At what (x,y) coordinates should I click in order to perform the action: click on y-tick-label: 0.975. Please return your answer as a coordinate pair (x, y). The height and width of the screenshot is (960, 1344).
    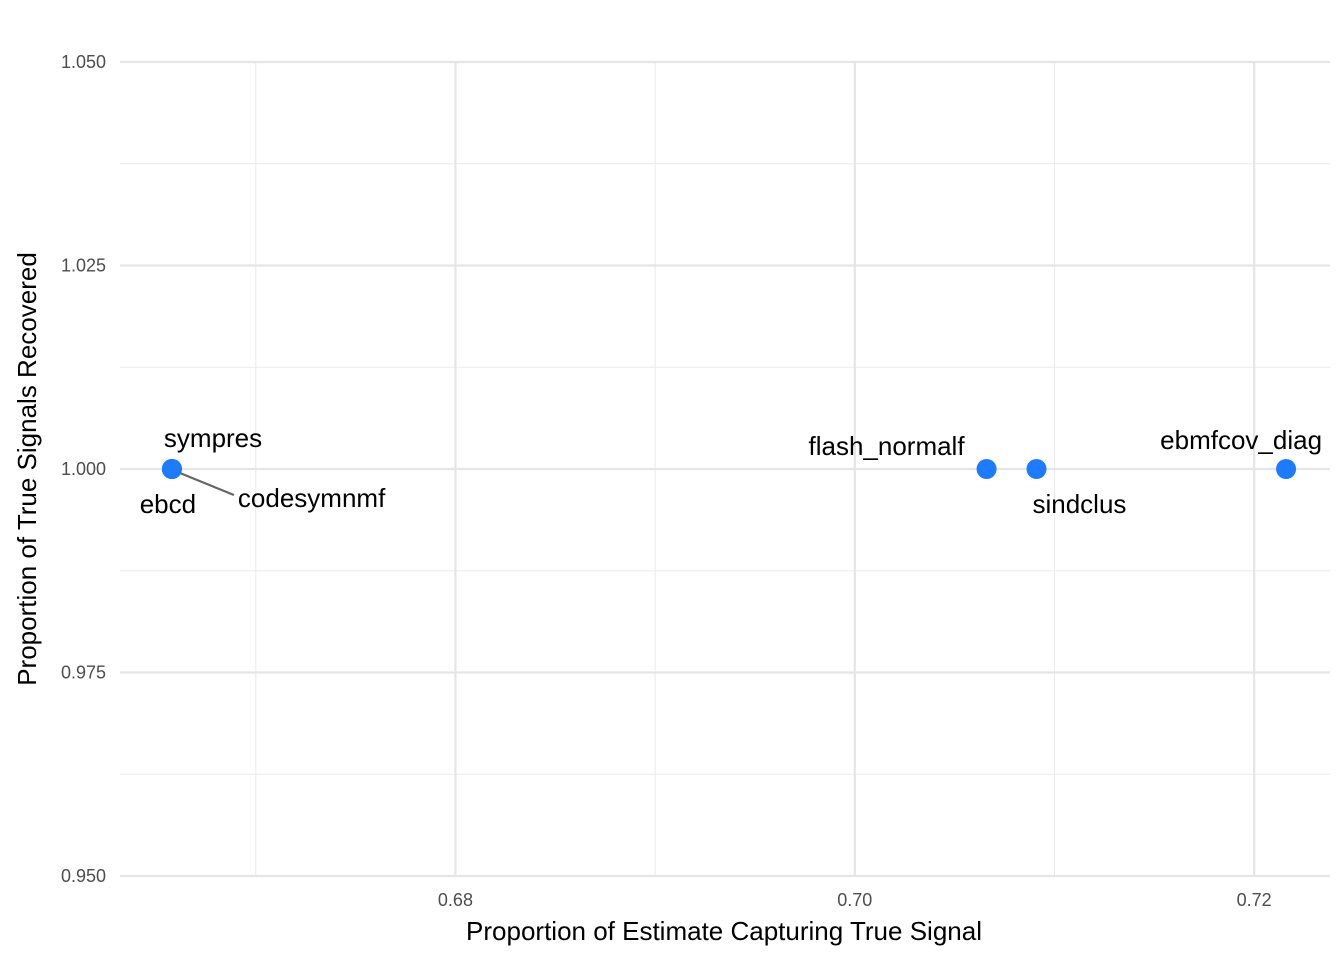
    Looking at the image, I should click on (83, 673).